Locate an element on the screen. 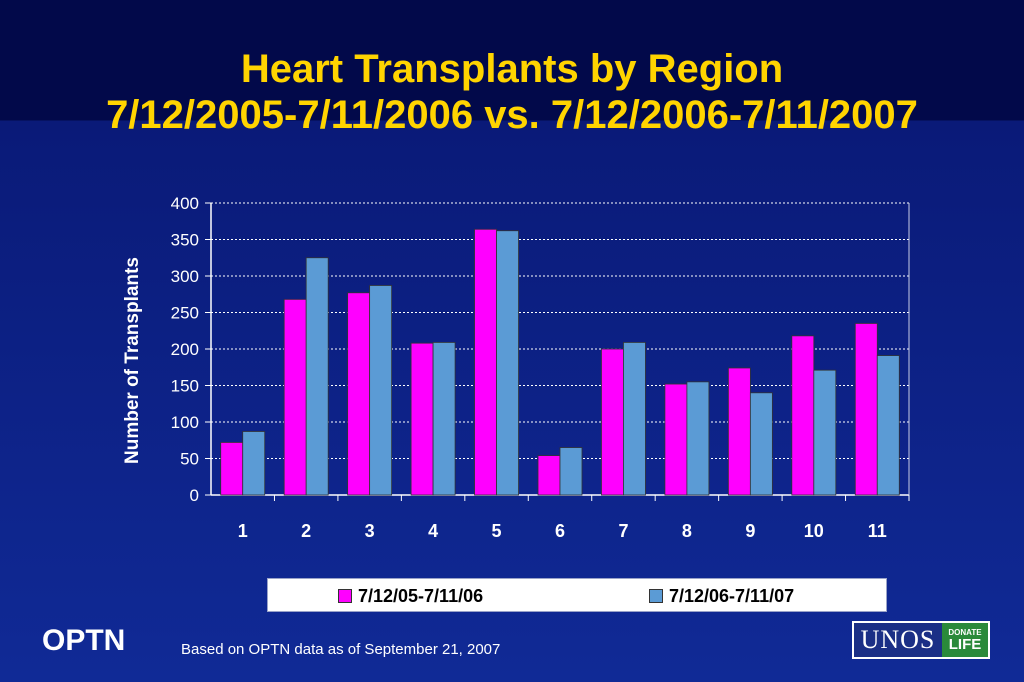 The image size is (1024, 682). x-tick-label: 3 is located at coordinates (370, 531).